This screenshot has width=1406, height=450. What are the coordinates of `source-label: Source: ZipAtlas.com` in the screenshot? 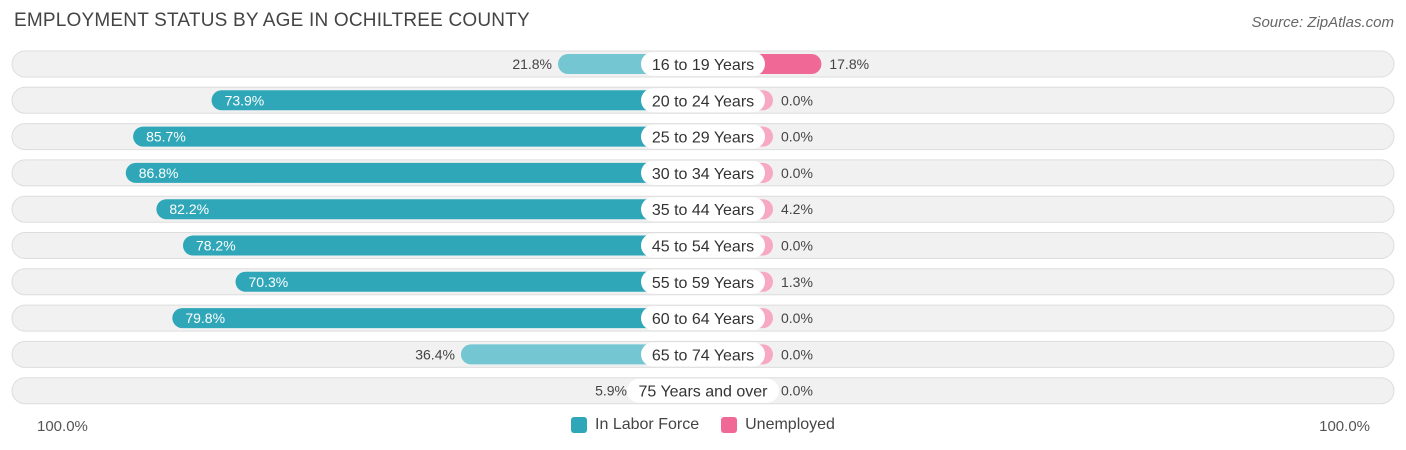 It's located at (1322, 22).